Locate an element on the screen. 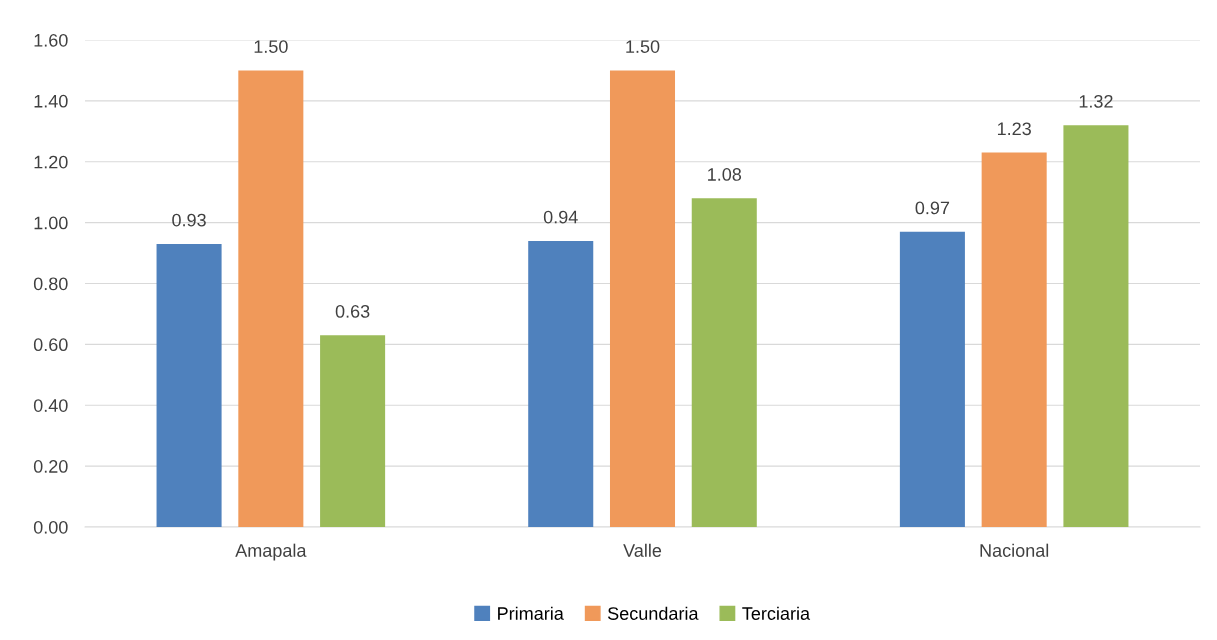 The image size is (1217, 640). y-tick-label: 0.20 is located at coordinates (50, 466).